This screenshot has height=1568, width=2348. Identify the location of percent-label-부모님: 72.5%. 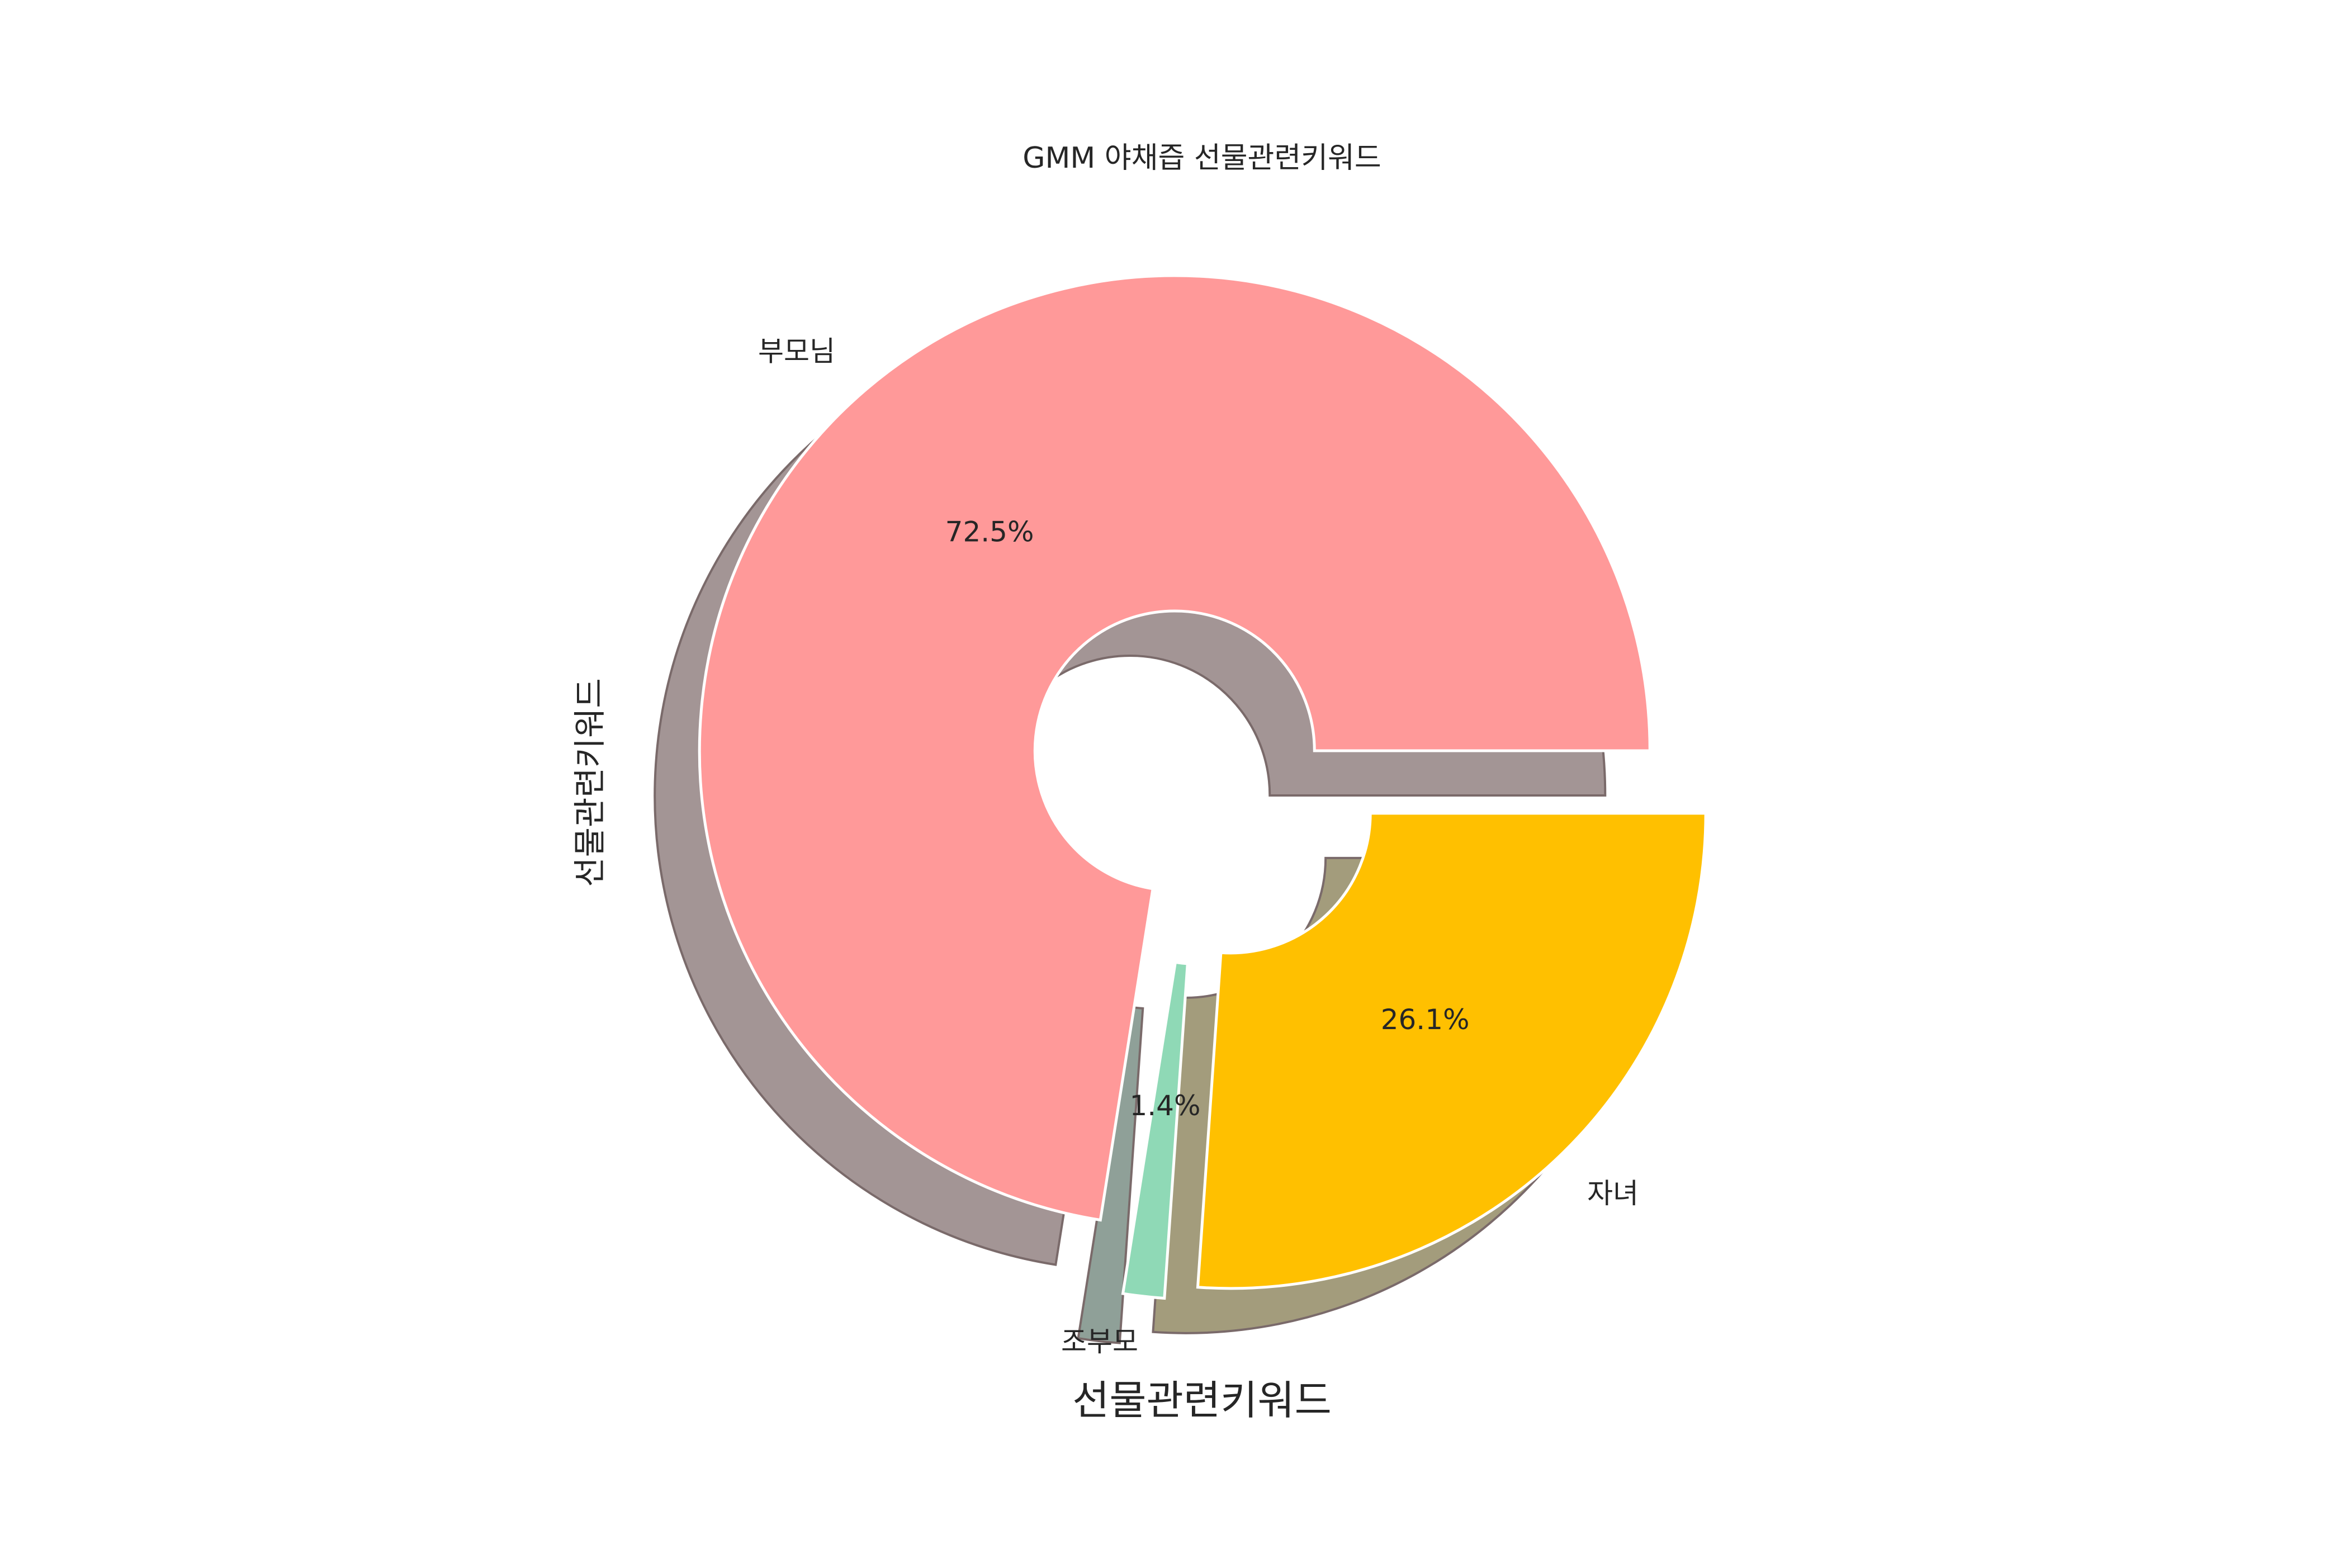
(989, 532).